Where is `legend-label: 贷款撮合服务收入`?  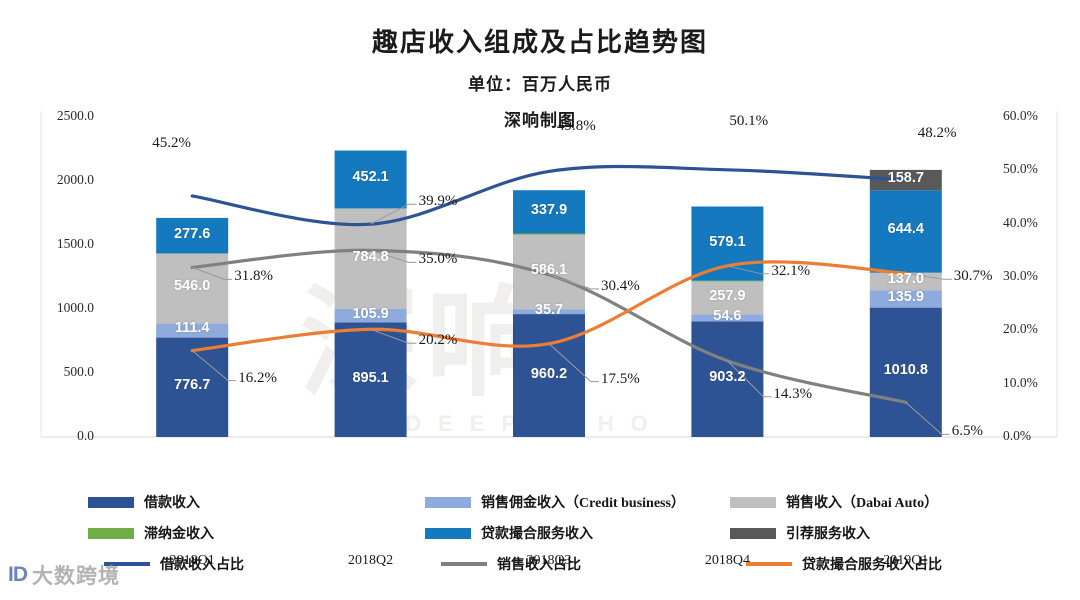 legend-label: 贷款撮合服务收入 is located at coordinates (537, 534).